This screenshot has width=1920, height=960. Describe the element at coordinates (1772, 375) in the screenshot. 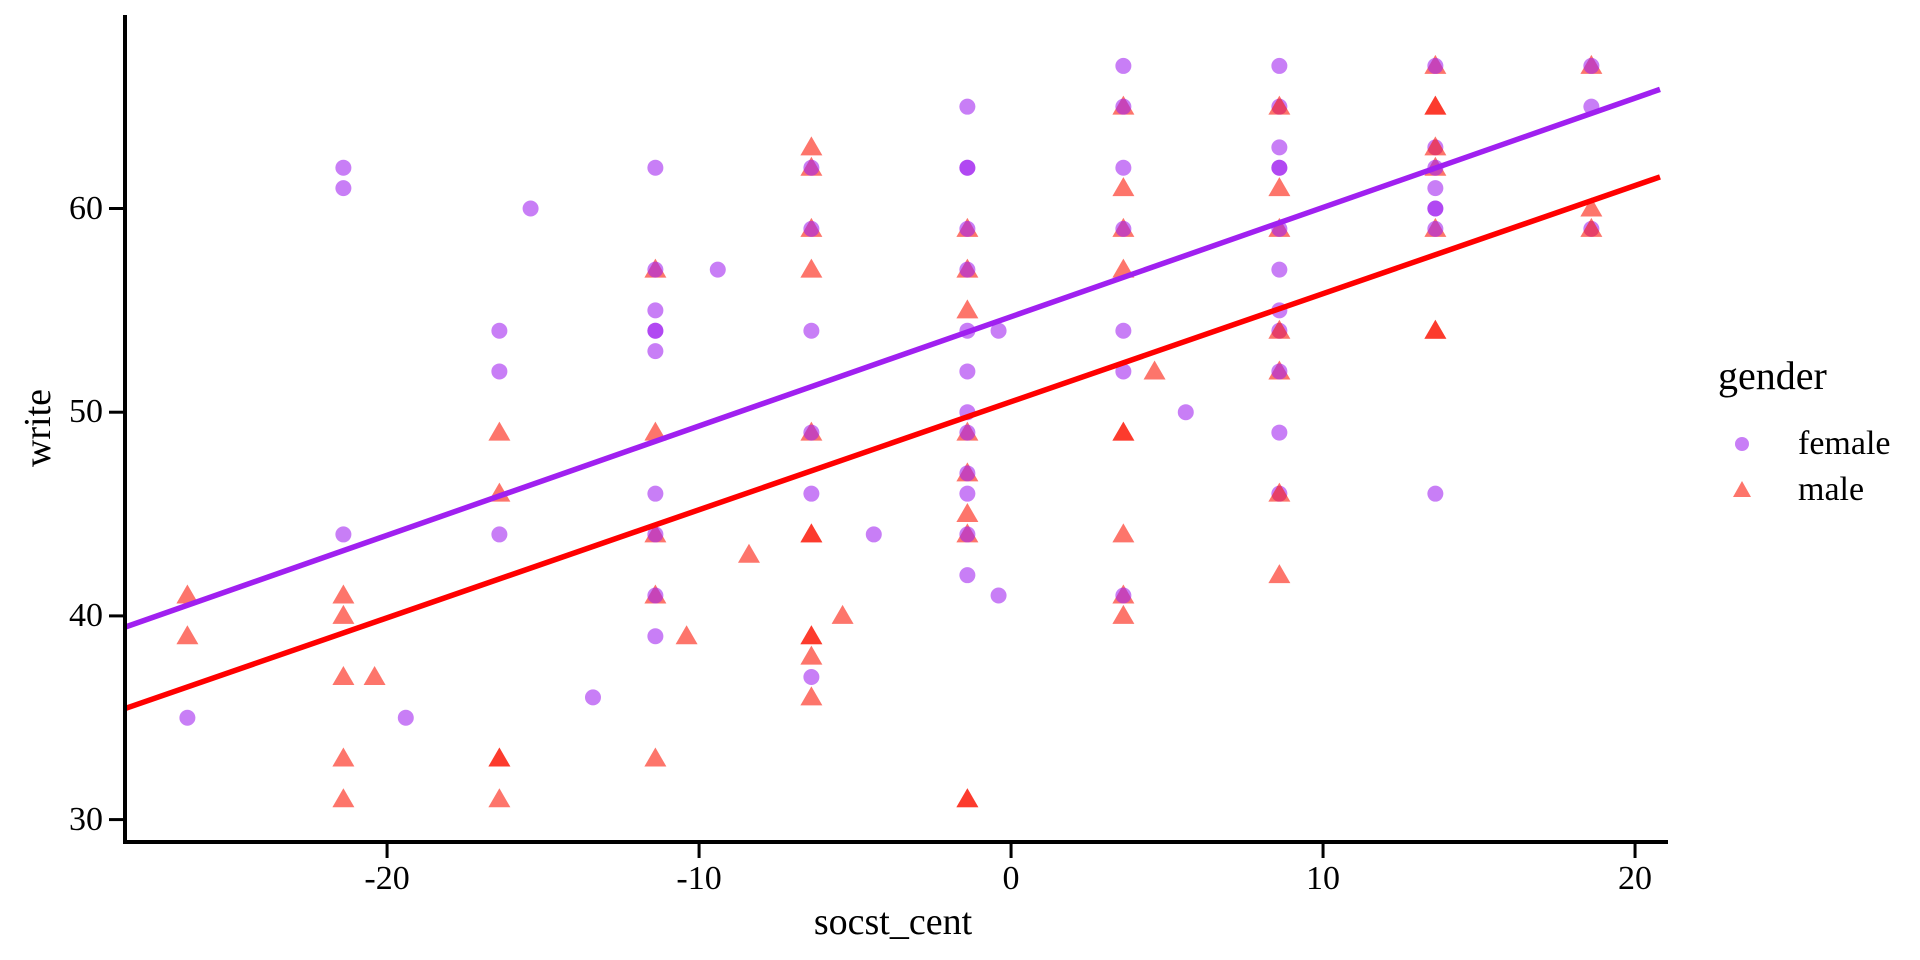

I see `legend-title: gender` at that location.